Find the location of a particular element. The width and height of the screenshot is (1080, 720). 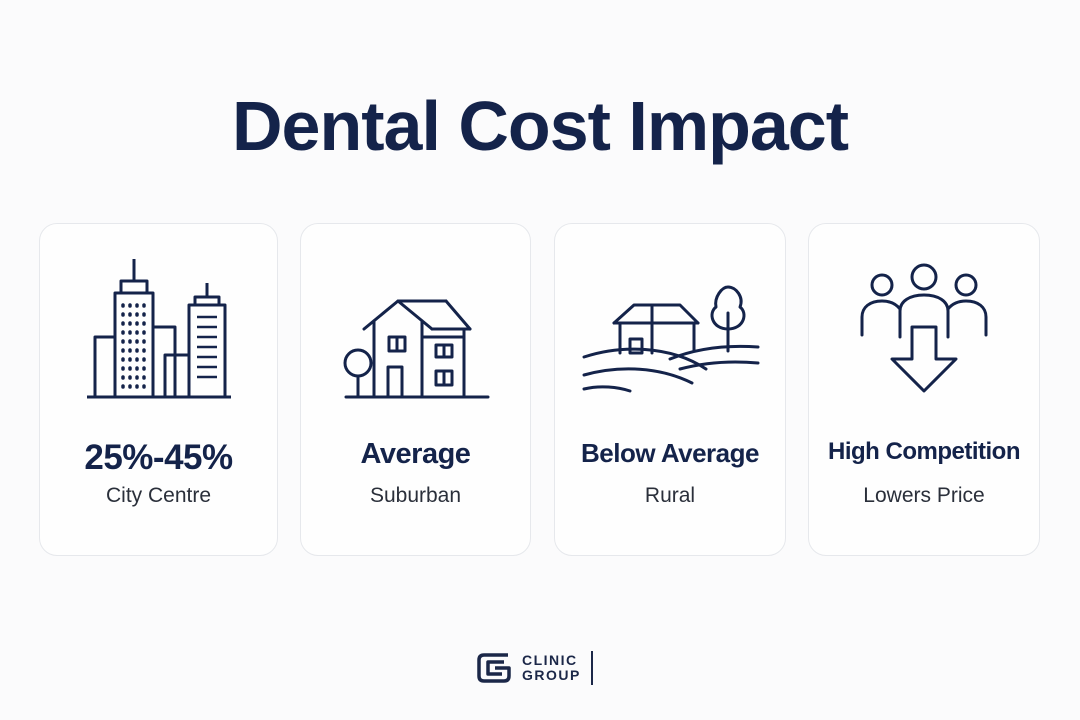

page-title: Dental Cost Impact is located at coordinates (540, 126).